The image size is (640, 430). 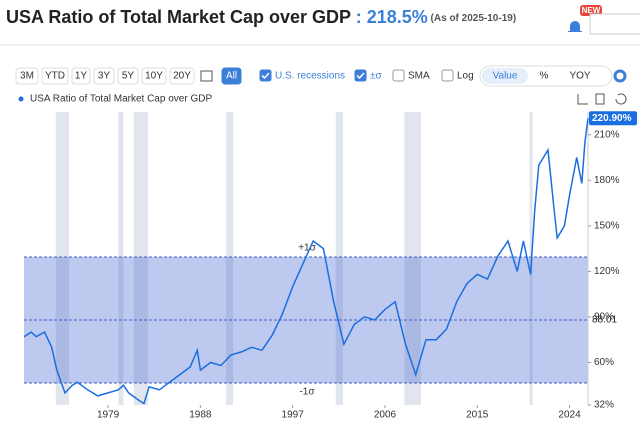 I want to click on range-label: 3M, so click(x=27, y=76).